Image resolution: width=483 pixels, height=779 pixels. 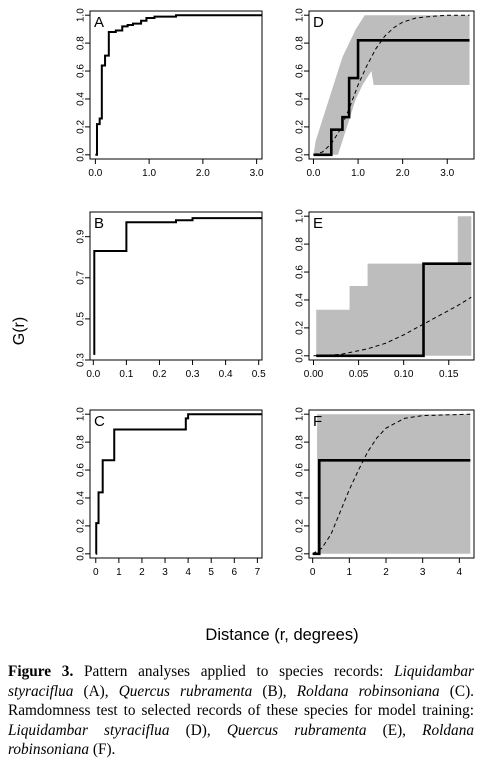 I want to click on y-tick-label: 0.9, so click(x=81, y=236).